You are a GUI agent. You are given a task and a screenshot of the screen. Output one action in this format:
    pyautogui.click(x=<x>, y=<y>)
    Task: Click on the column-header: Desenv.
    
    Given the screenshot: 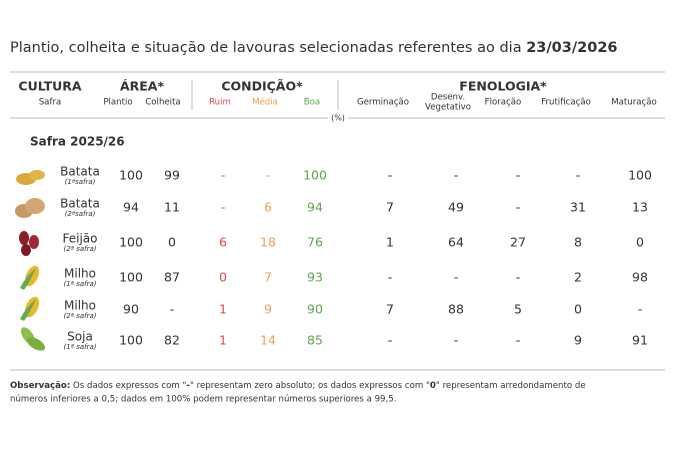 What is the action you would take?
    pyautogui.click(x=448, y=98)
    